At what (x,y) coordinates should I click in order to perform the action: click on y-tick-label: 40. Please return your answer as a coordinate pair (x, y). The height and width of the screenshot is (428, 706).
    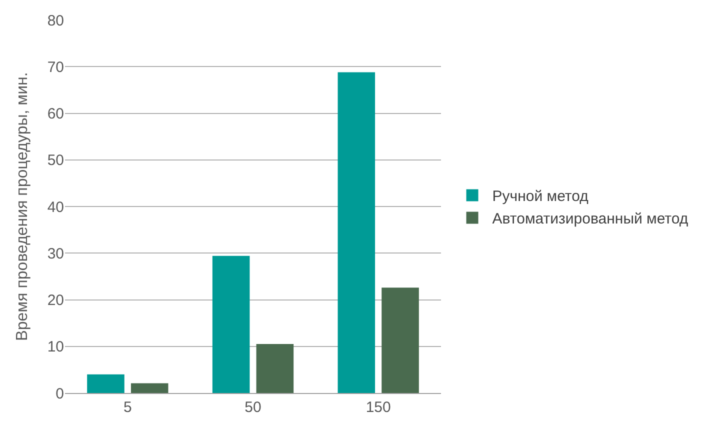
    Looking at the image, I should click on (55, 207).